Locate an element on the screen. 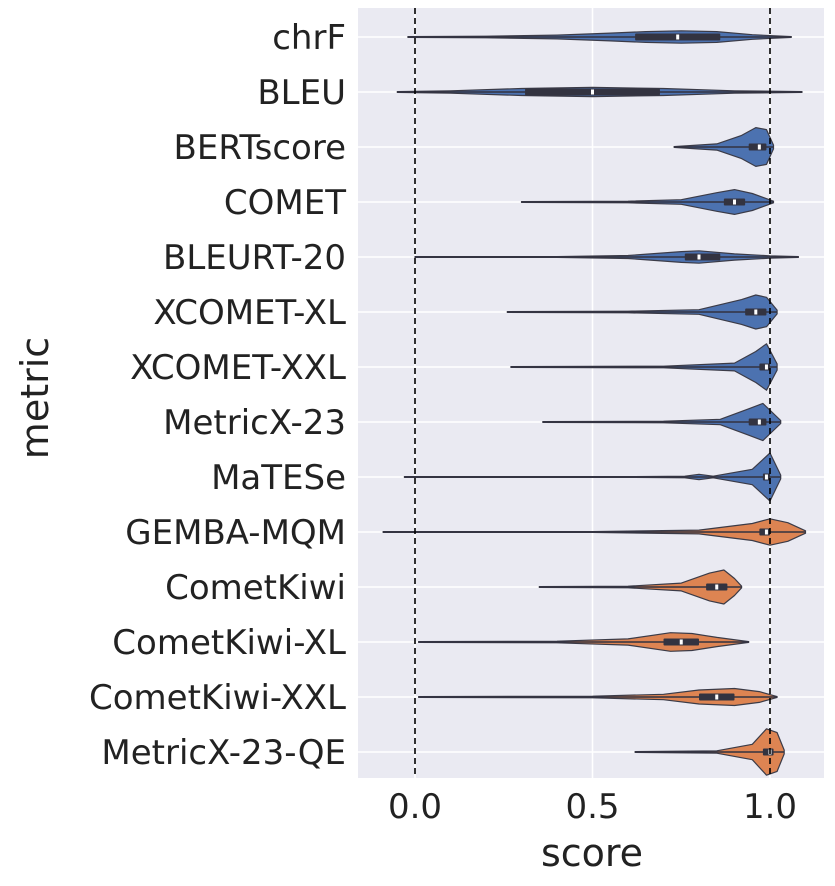 This screenshot has width=835, height=886. violin-cometkiwi is located at coordinates (640, 587).